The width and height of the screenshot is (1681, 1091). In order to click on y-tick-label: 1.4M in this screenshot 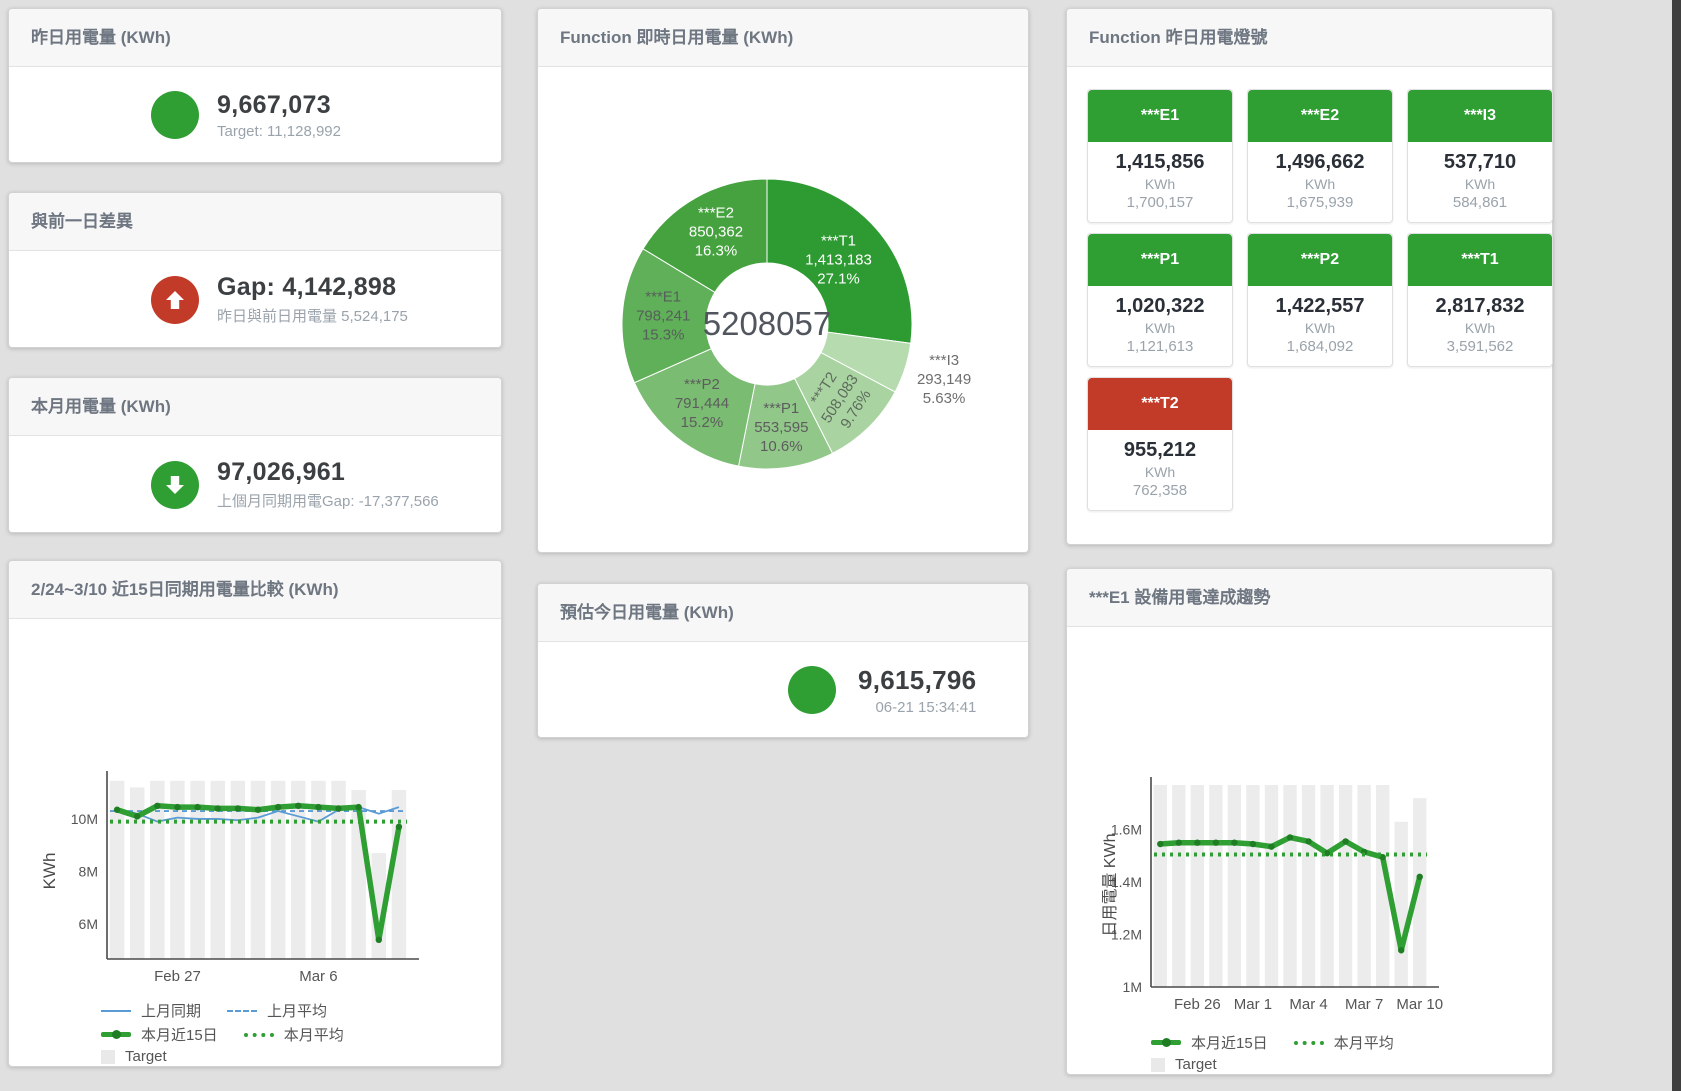, I will do `click(1126, 882)`.